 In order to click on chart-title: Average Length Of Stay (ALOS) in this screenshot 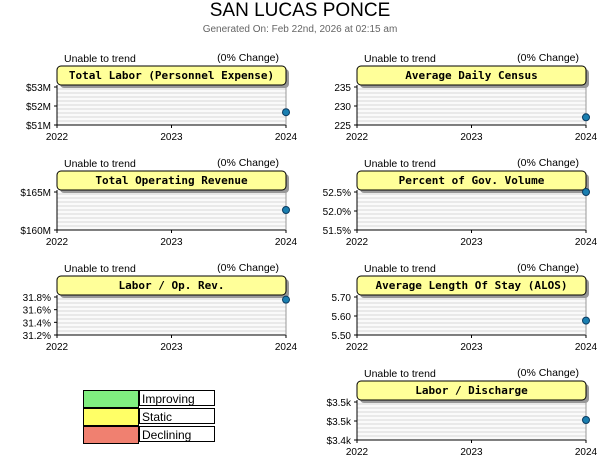, I will do `click(471, 285)`.